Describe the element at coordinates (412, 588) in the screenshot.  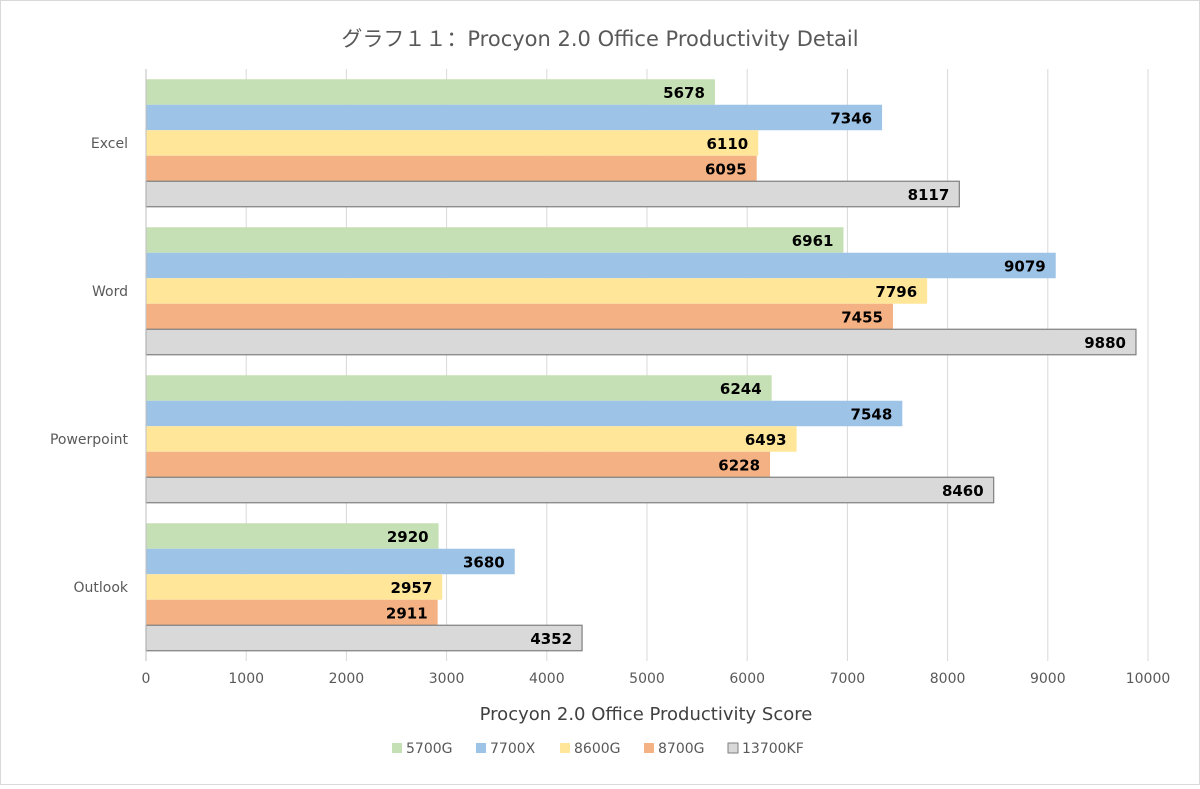
I see `data-label: 2957` at that location.